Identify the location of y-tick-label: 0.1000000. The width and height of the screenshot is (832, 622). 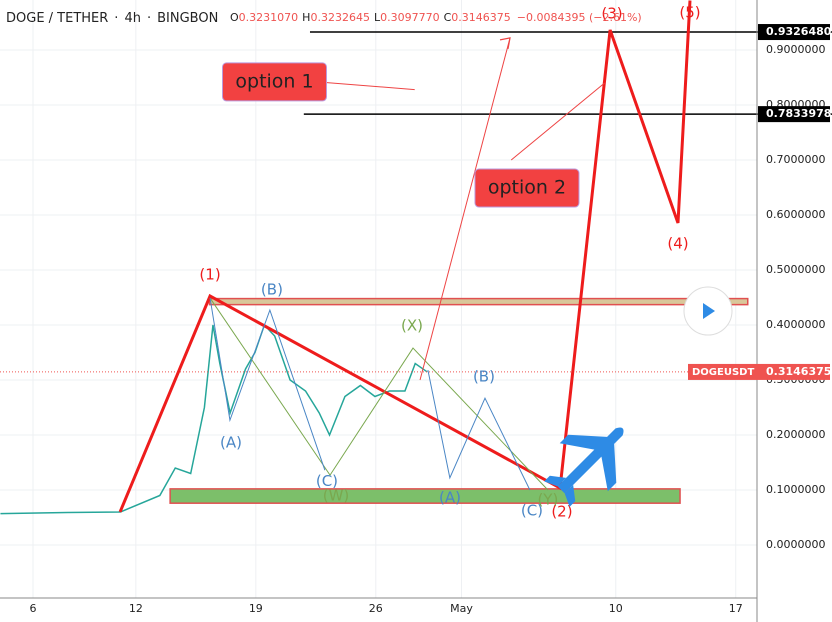
(796, 489).